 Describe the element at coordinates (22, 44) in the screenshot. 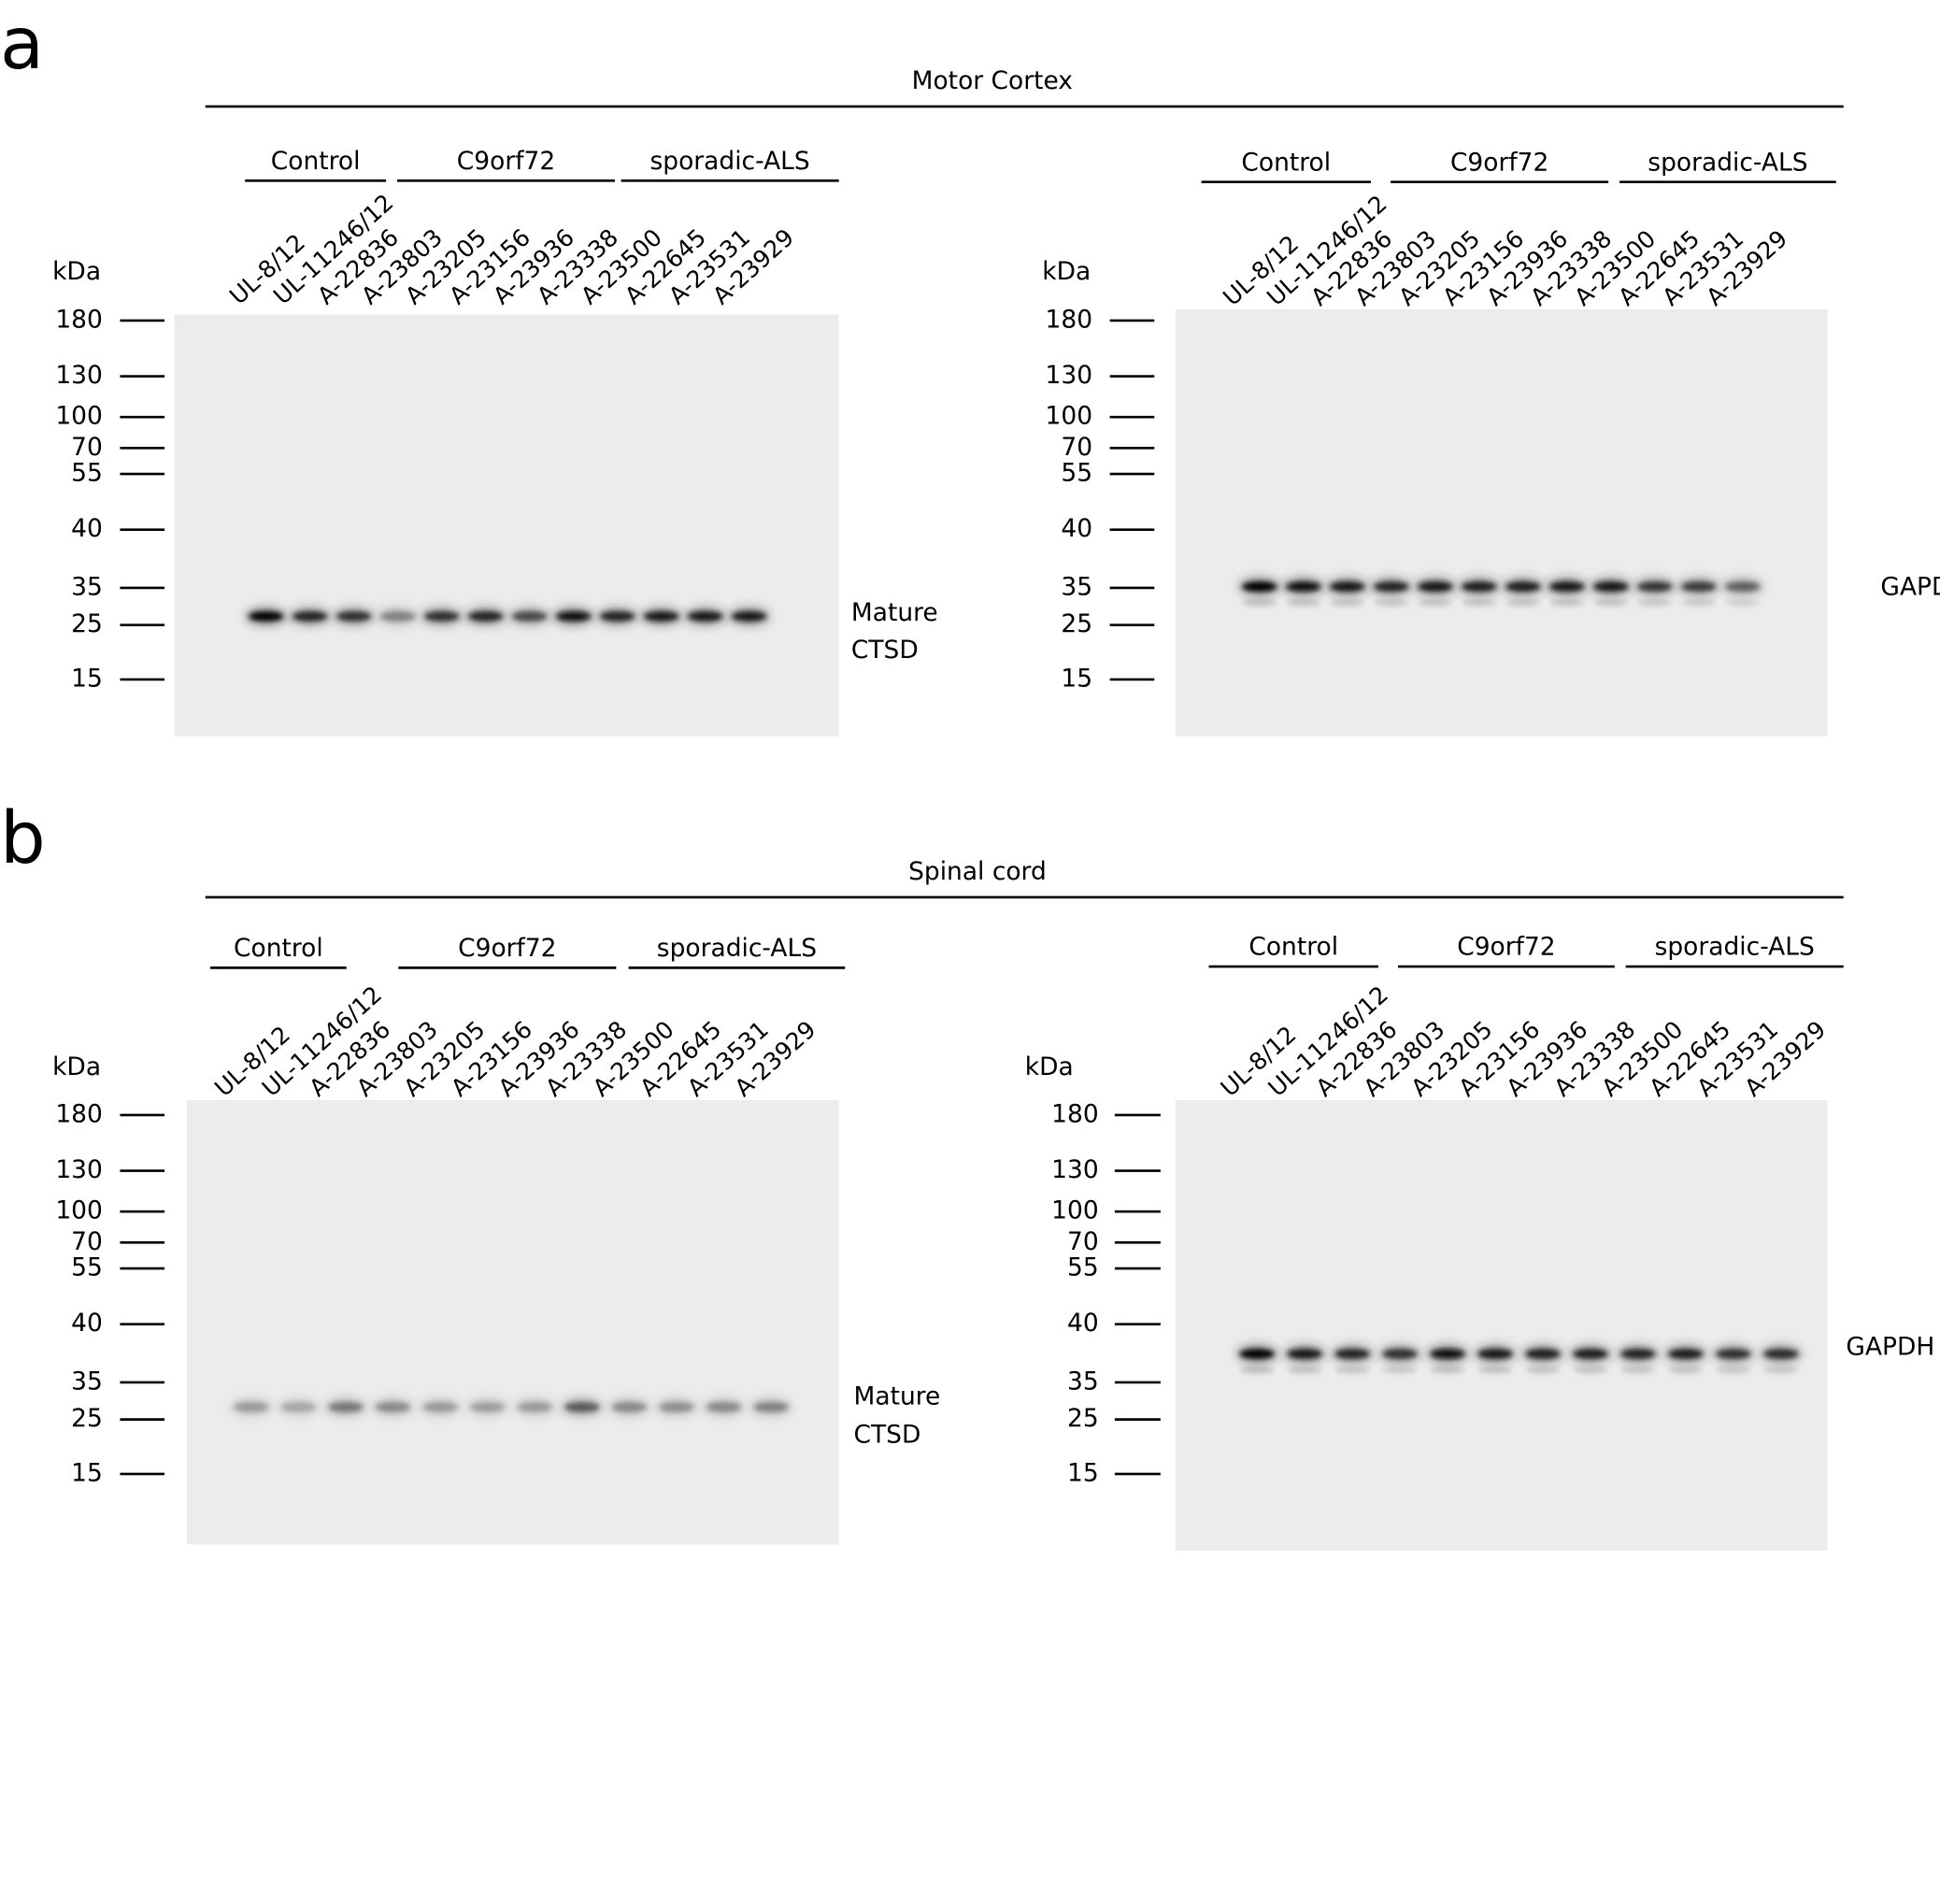

I see `panel-letter: a` at that location.